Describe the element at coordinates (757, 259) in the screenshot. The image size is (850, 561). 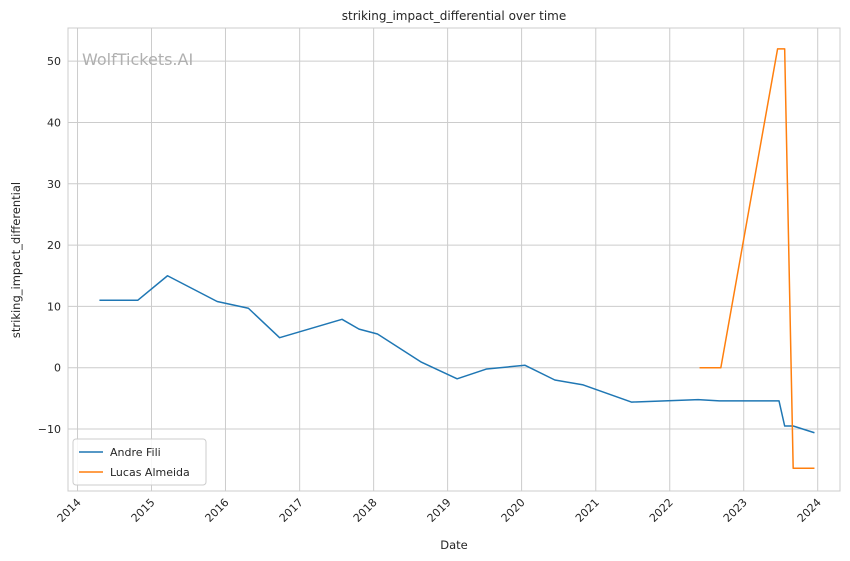
I see `series-line-lucas-almeida` at that location.